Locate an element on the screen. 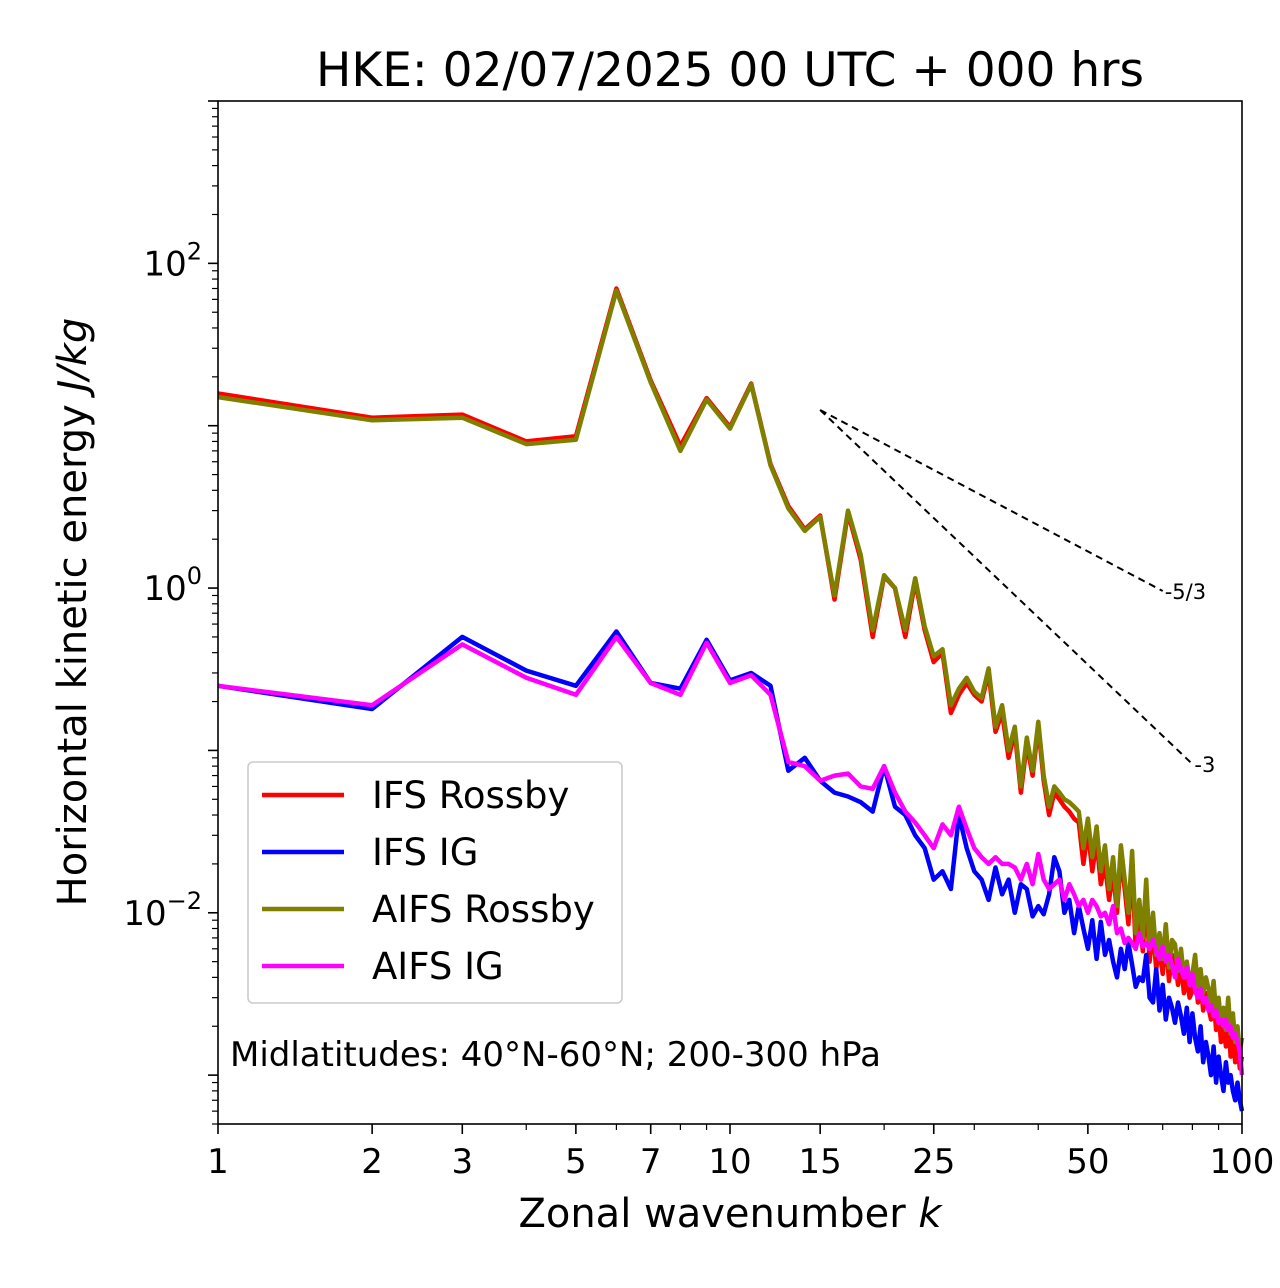 This screenshot has width=1280, height=1288. y-tick-label: 10⁰ is located at coordinates (172, 585).